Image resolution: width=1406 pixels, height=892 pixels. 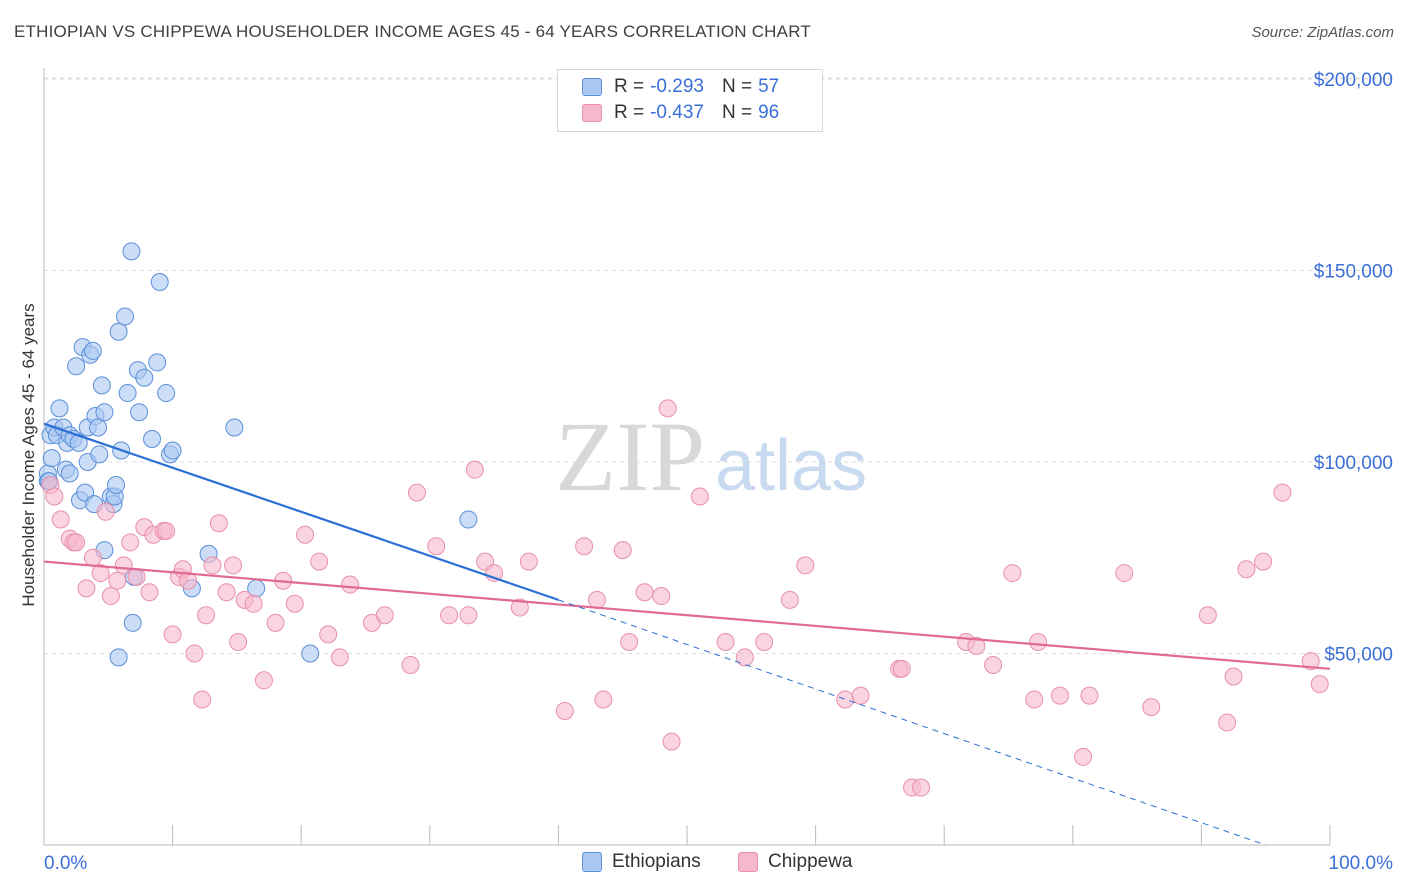 I want to click on ethiopians-swatch, so click(x=592, y=87).